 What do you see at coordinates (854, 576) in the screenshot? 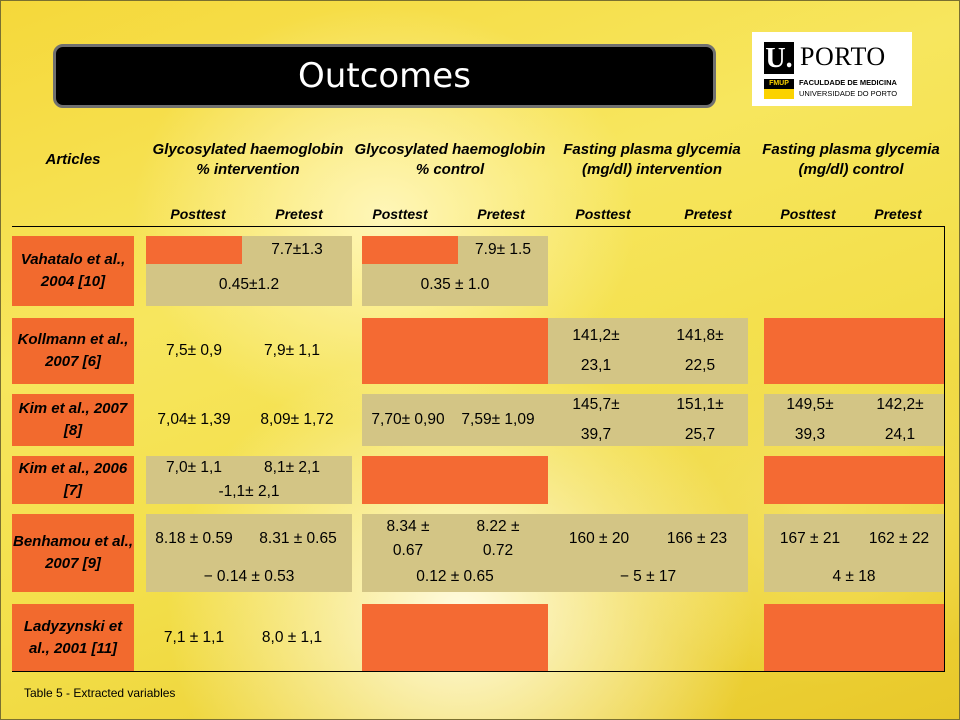
I see `cell-value: 4 ± 18` at bounding box center [854, 576].